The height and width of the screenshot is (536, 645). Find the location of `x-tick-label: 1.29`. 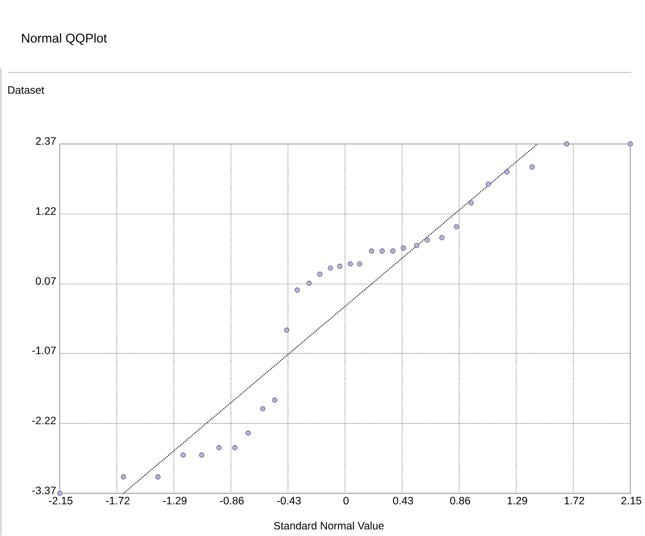

x-tick-label: 1.29 is located at coordinates (518, 500).